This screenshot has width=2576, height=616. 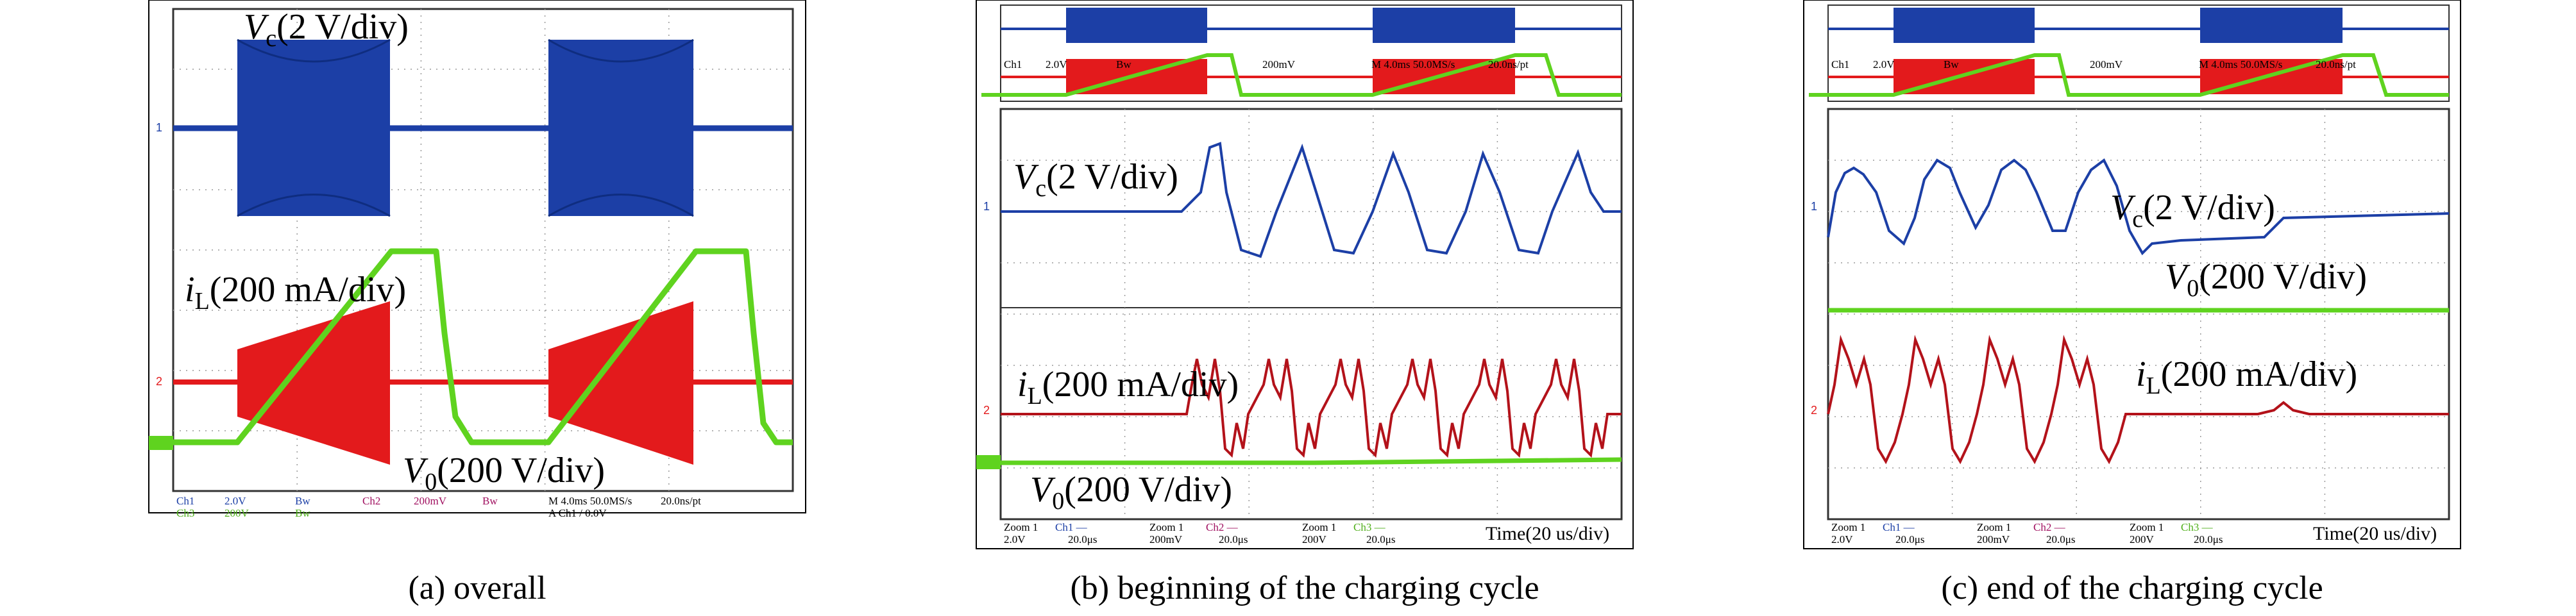 What do you see at coordinates (1128, 387) in the screenshot?
I see `il-label-b: iL(200 mA/div)` at bounding box center [1128, 387].